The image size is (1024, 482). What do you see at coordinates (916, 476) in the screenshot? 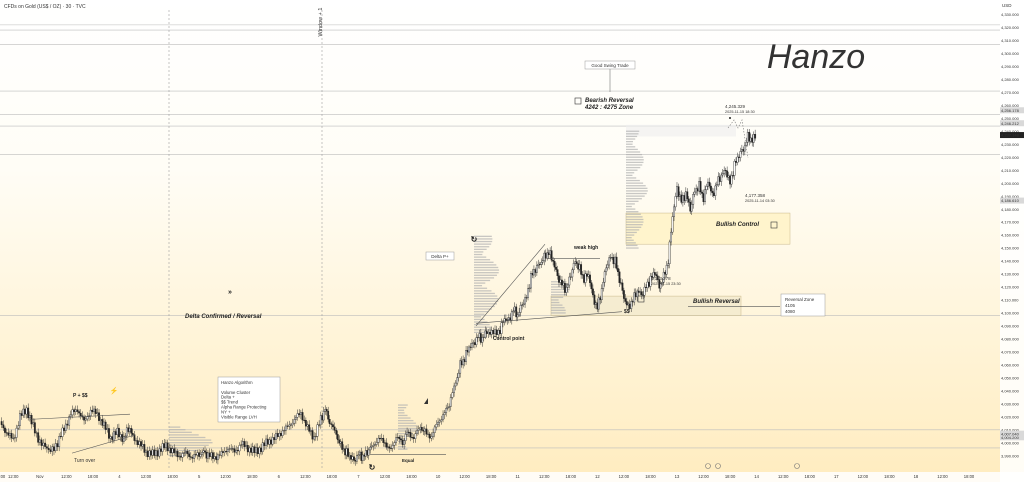
I see `time-tick-label: 18` at bounding box center [916, 476].